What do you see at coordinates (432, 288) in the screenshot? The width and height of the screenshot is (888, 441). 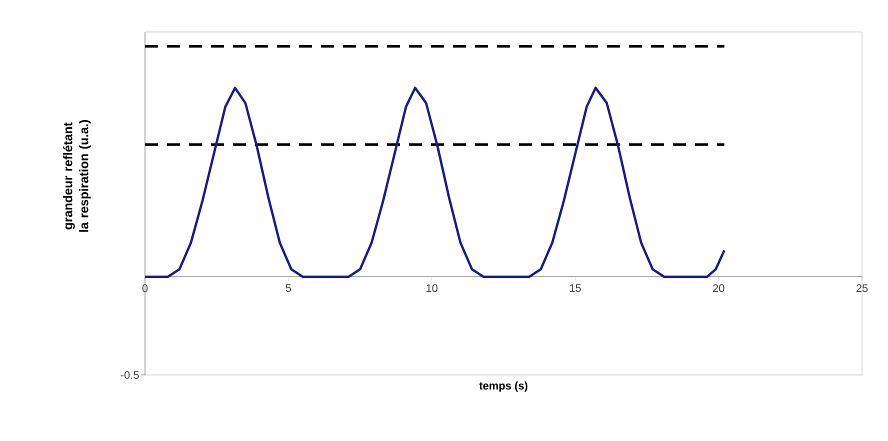 I see `x-tick-label: 10` at bounding box center [432, 288].